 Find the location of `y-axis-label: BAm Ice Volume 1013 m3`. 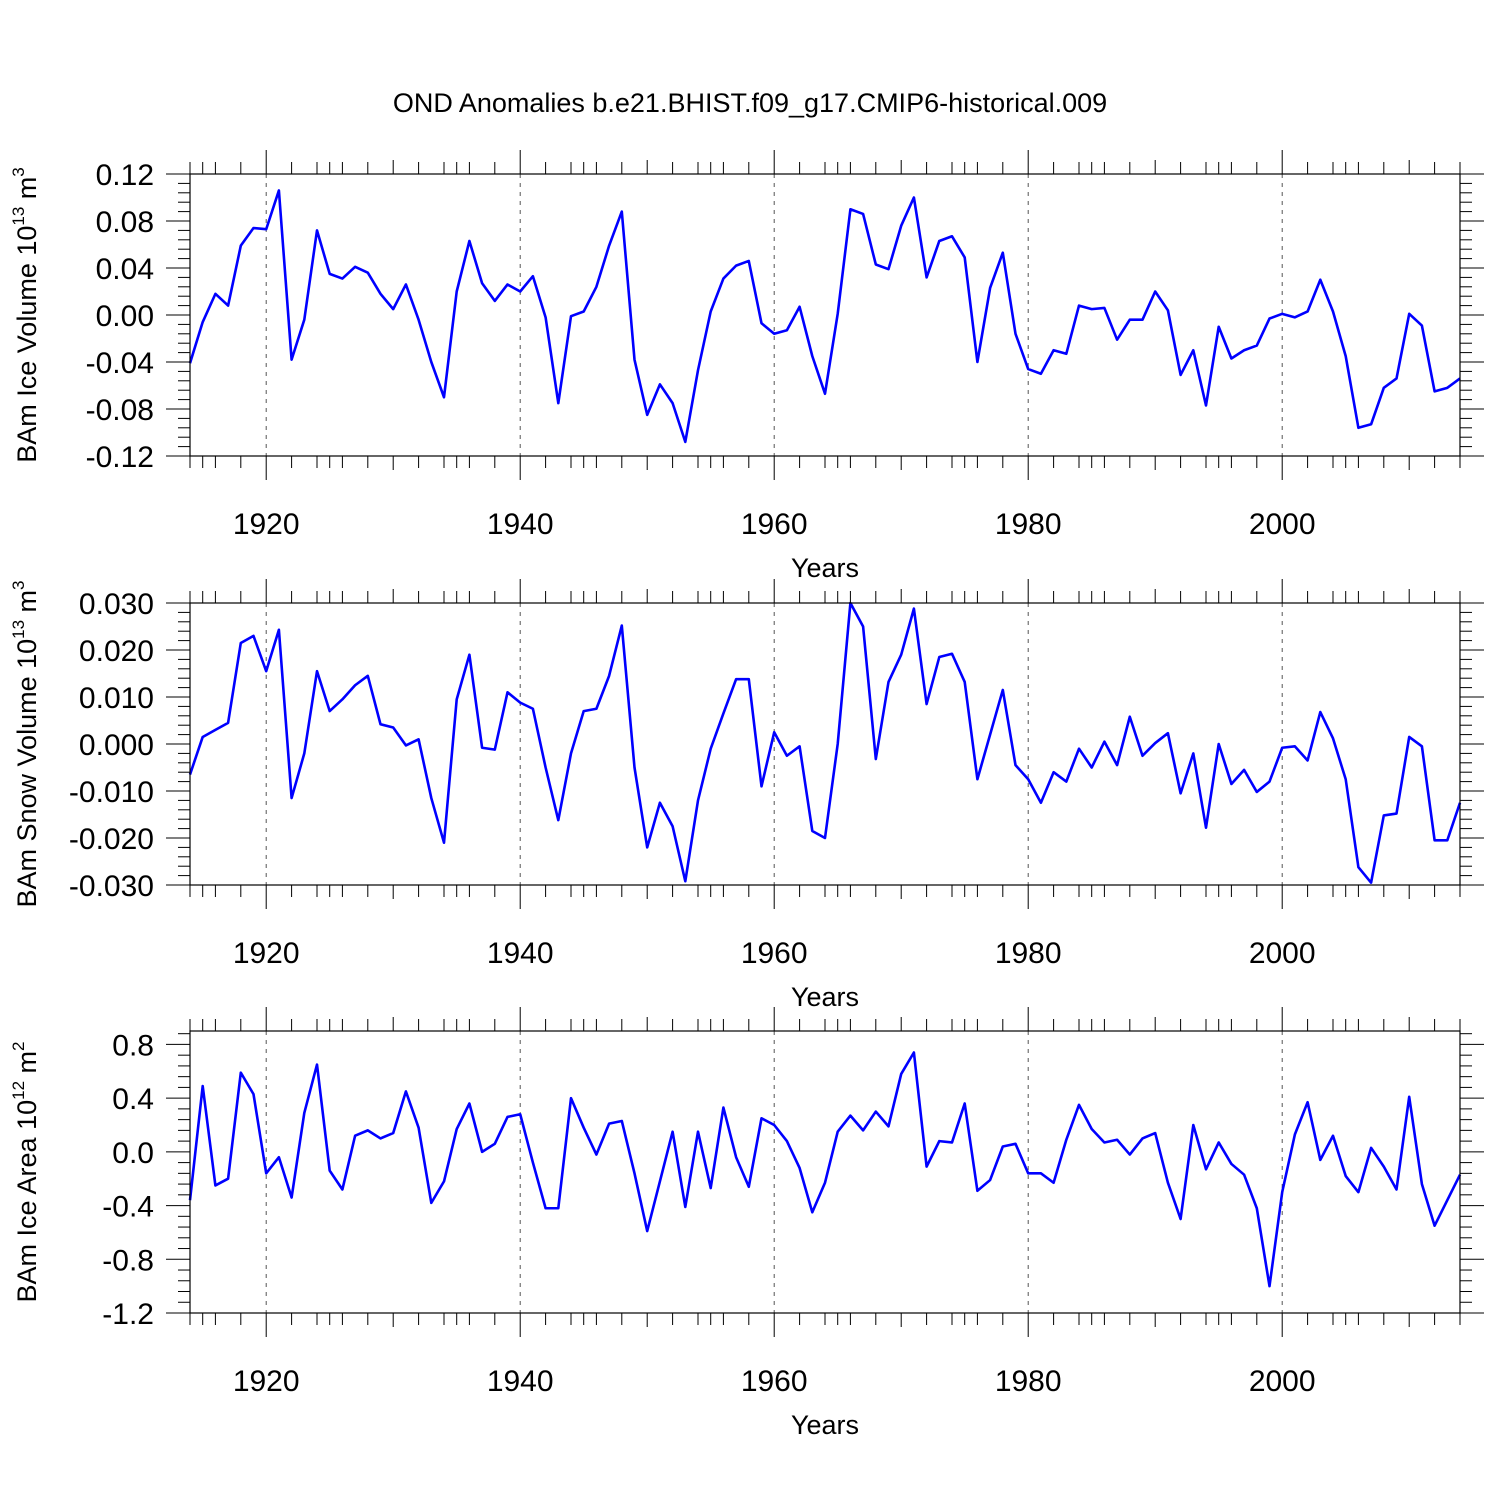

y-axis-label: BAm Ice Volume 1013 m3 is located at coordinates (25, 315).